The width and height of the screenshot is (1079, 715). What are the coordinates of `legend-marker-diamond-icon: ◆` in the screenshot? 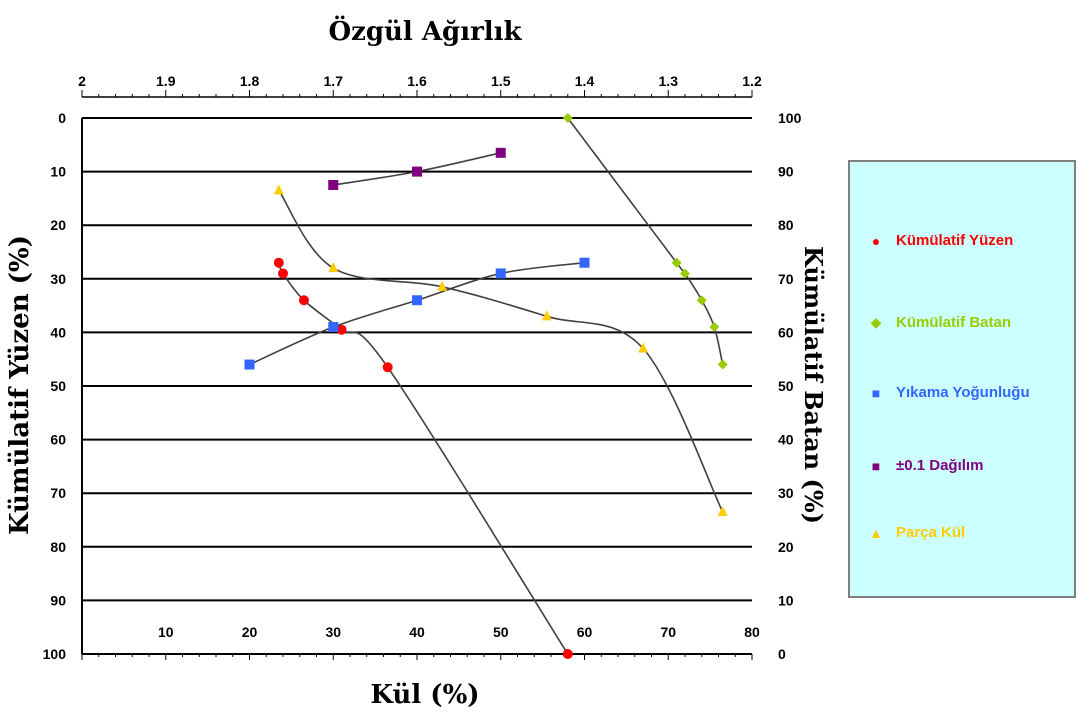 It's located at (876, 322).